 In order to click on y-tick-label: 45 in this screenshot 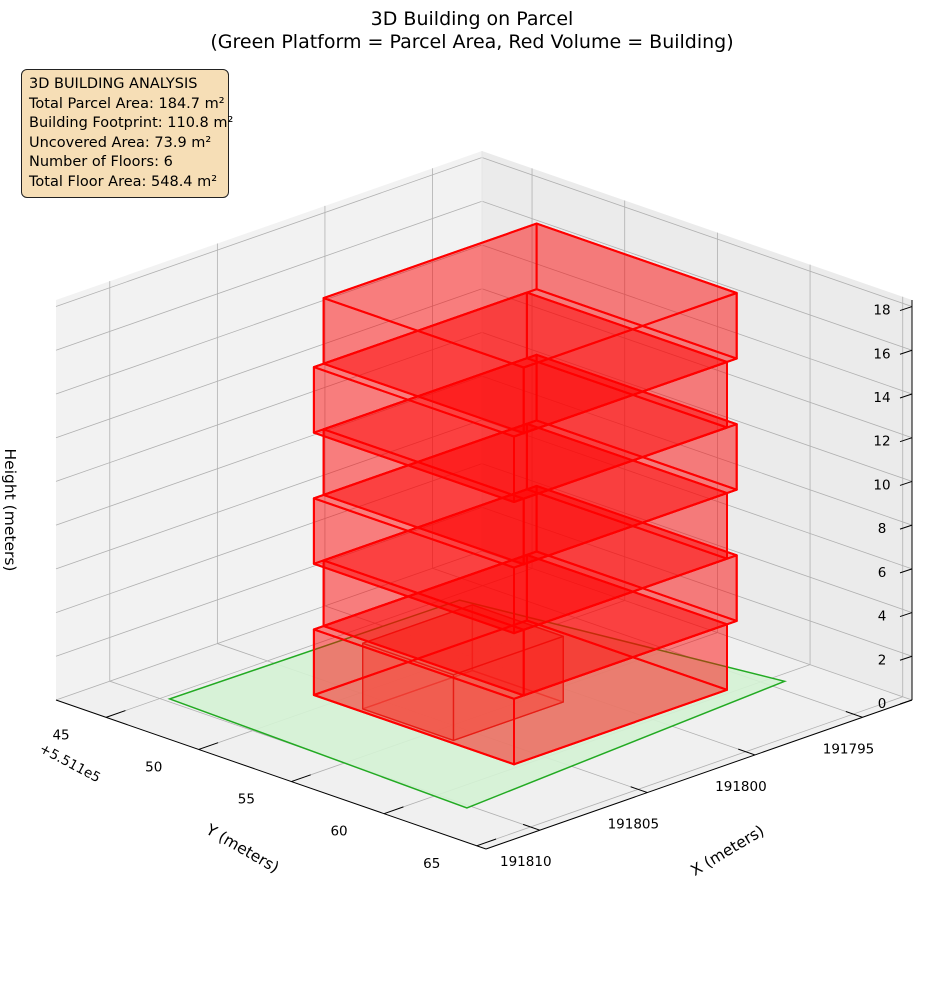, I will do `click(60, 735)`.